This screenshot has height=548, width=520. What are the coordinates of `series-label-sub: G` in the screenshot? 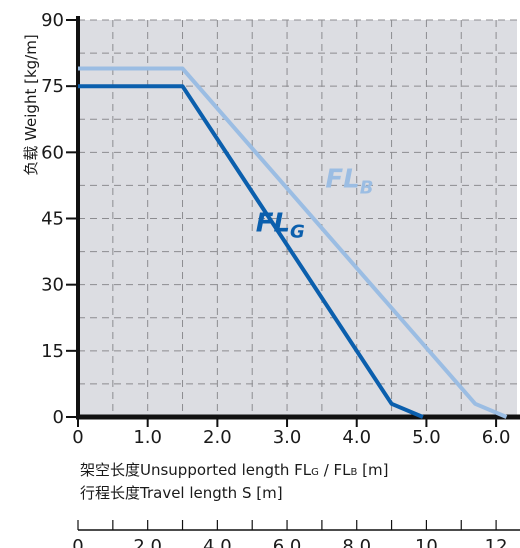 It's located at (297, 232).